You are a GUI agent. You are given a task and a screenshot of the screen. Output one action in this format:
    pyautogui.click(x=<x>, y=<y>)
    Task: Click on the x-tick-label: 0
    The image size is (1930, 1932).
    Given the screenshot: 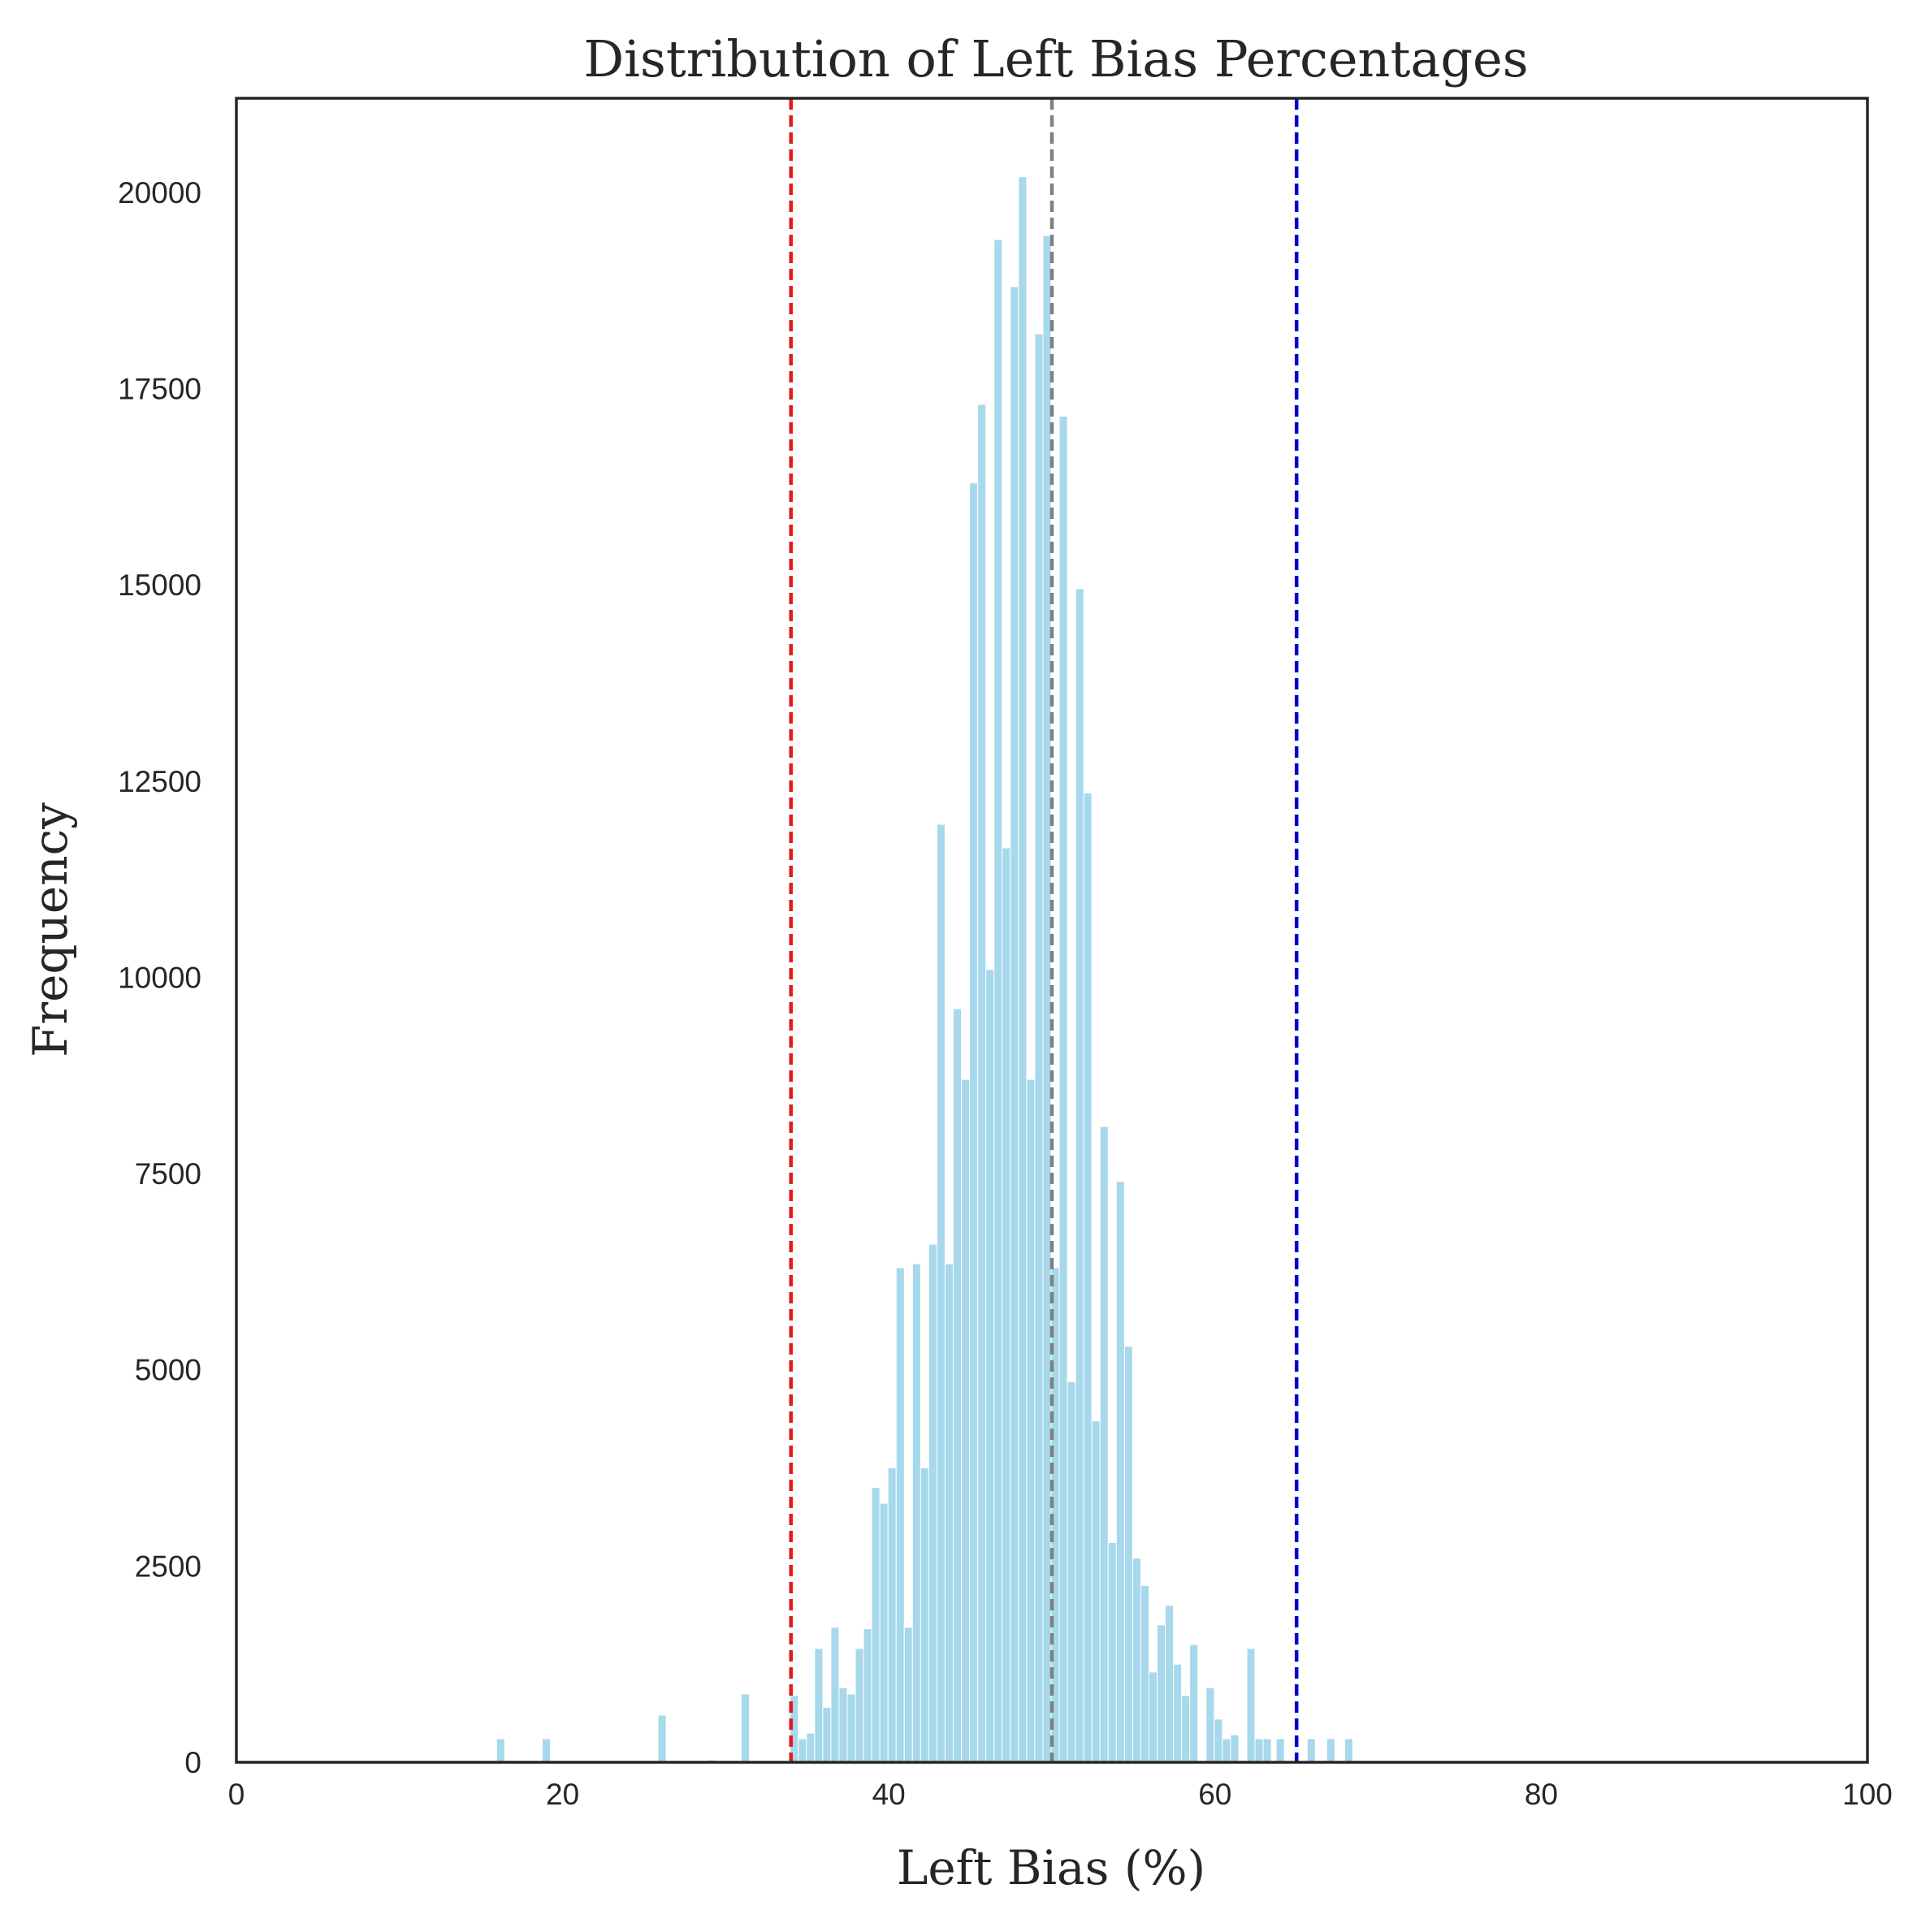 What is the action you would take?
    pyautogui.click(x=236, y=1794)
    